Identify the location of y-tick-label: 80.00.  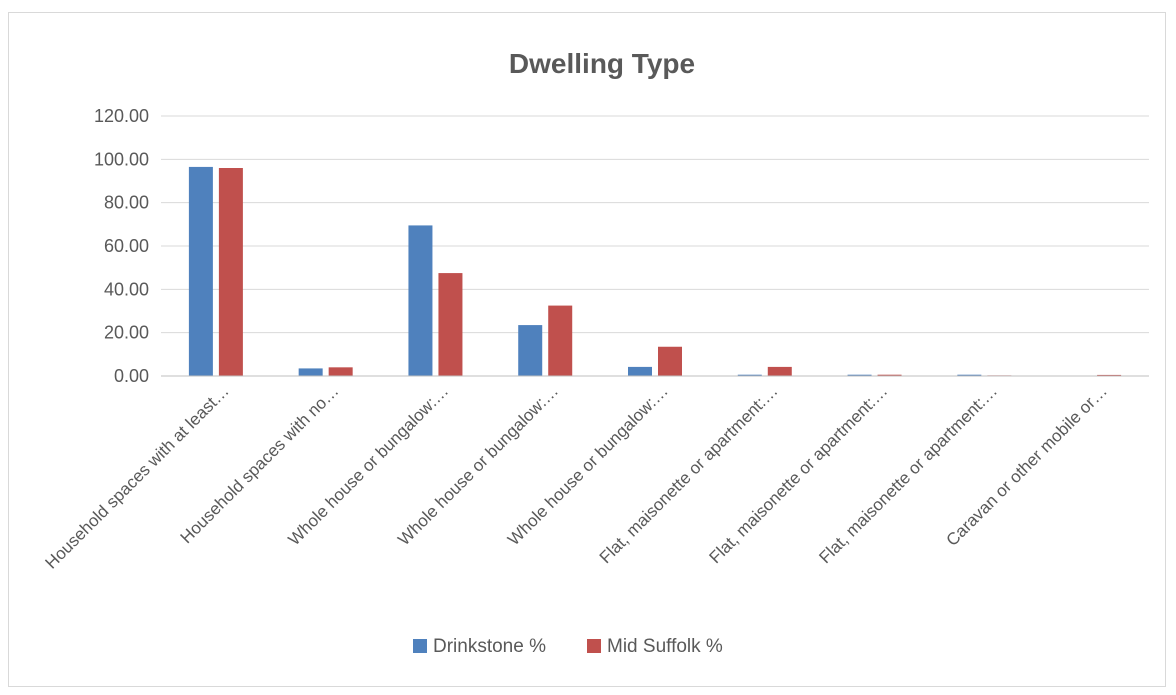
(126, 203).